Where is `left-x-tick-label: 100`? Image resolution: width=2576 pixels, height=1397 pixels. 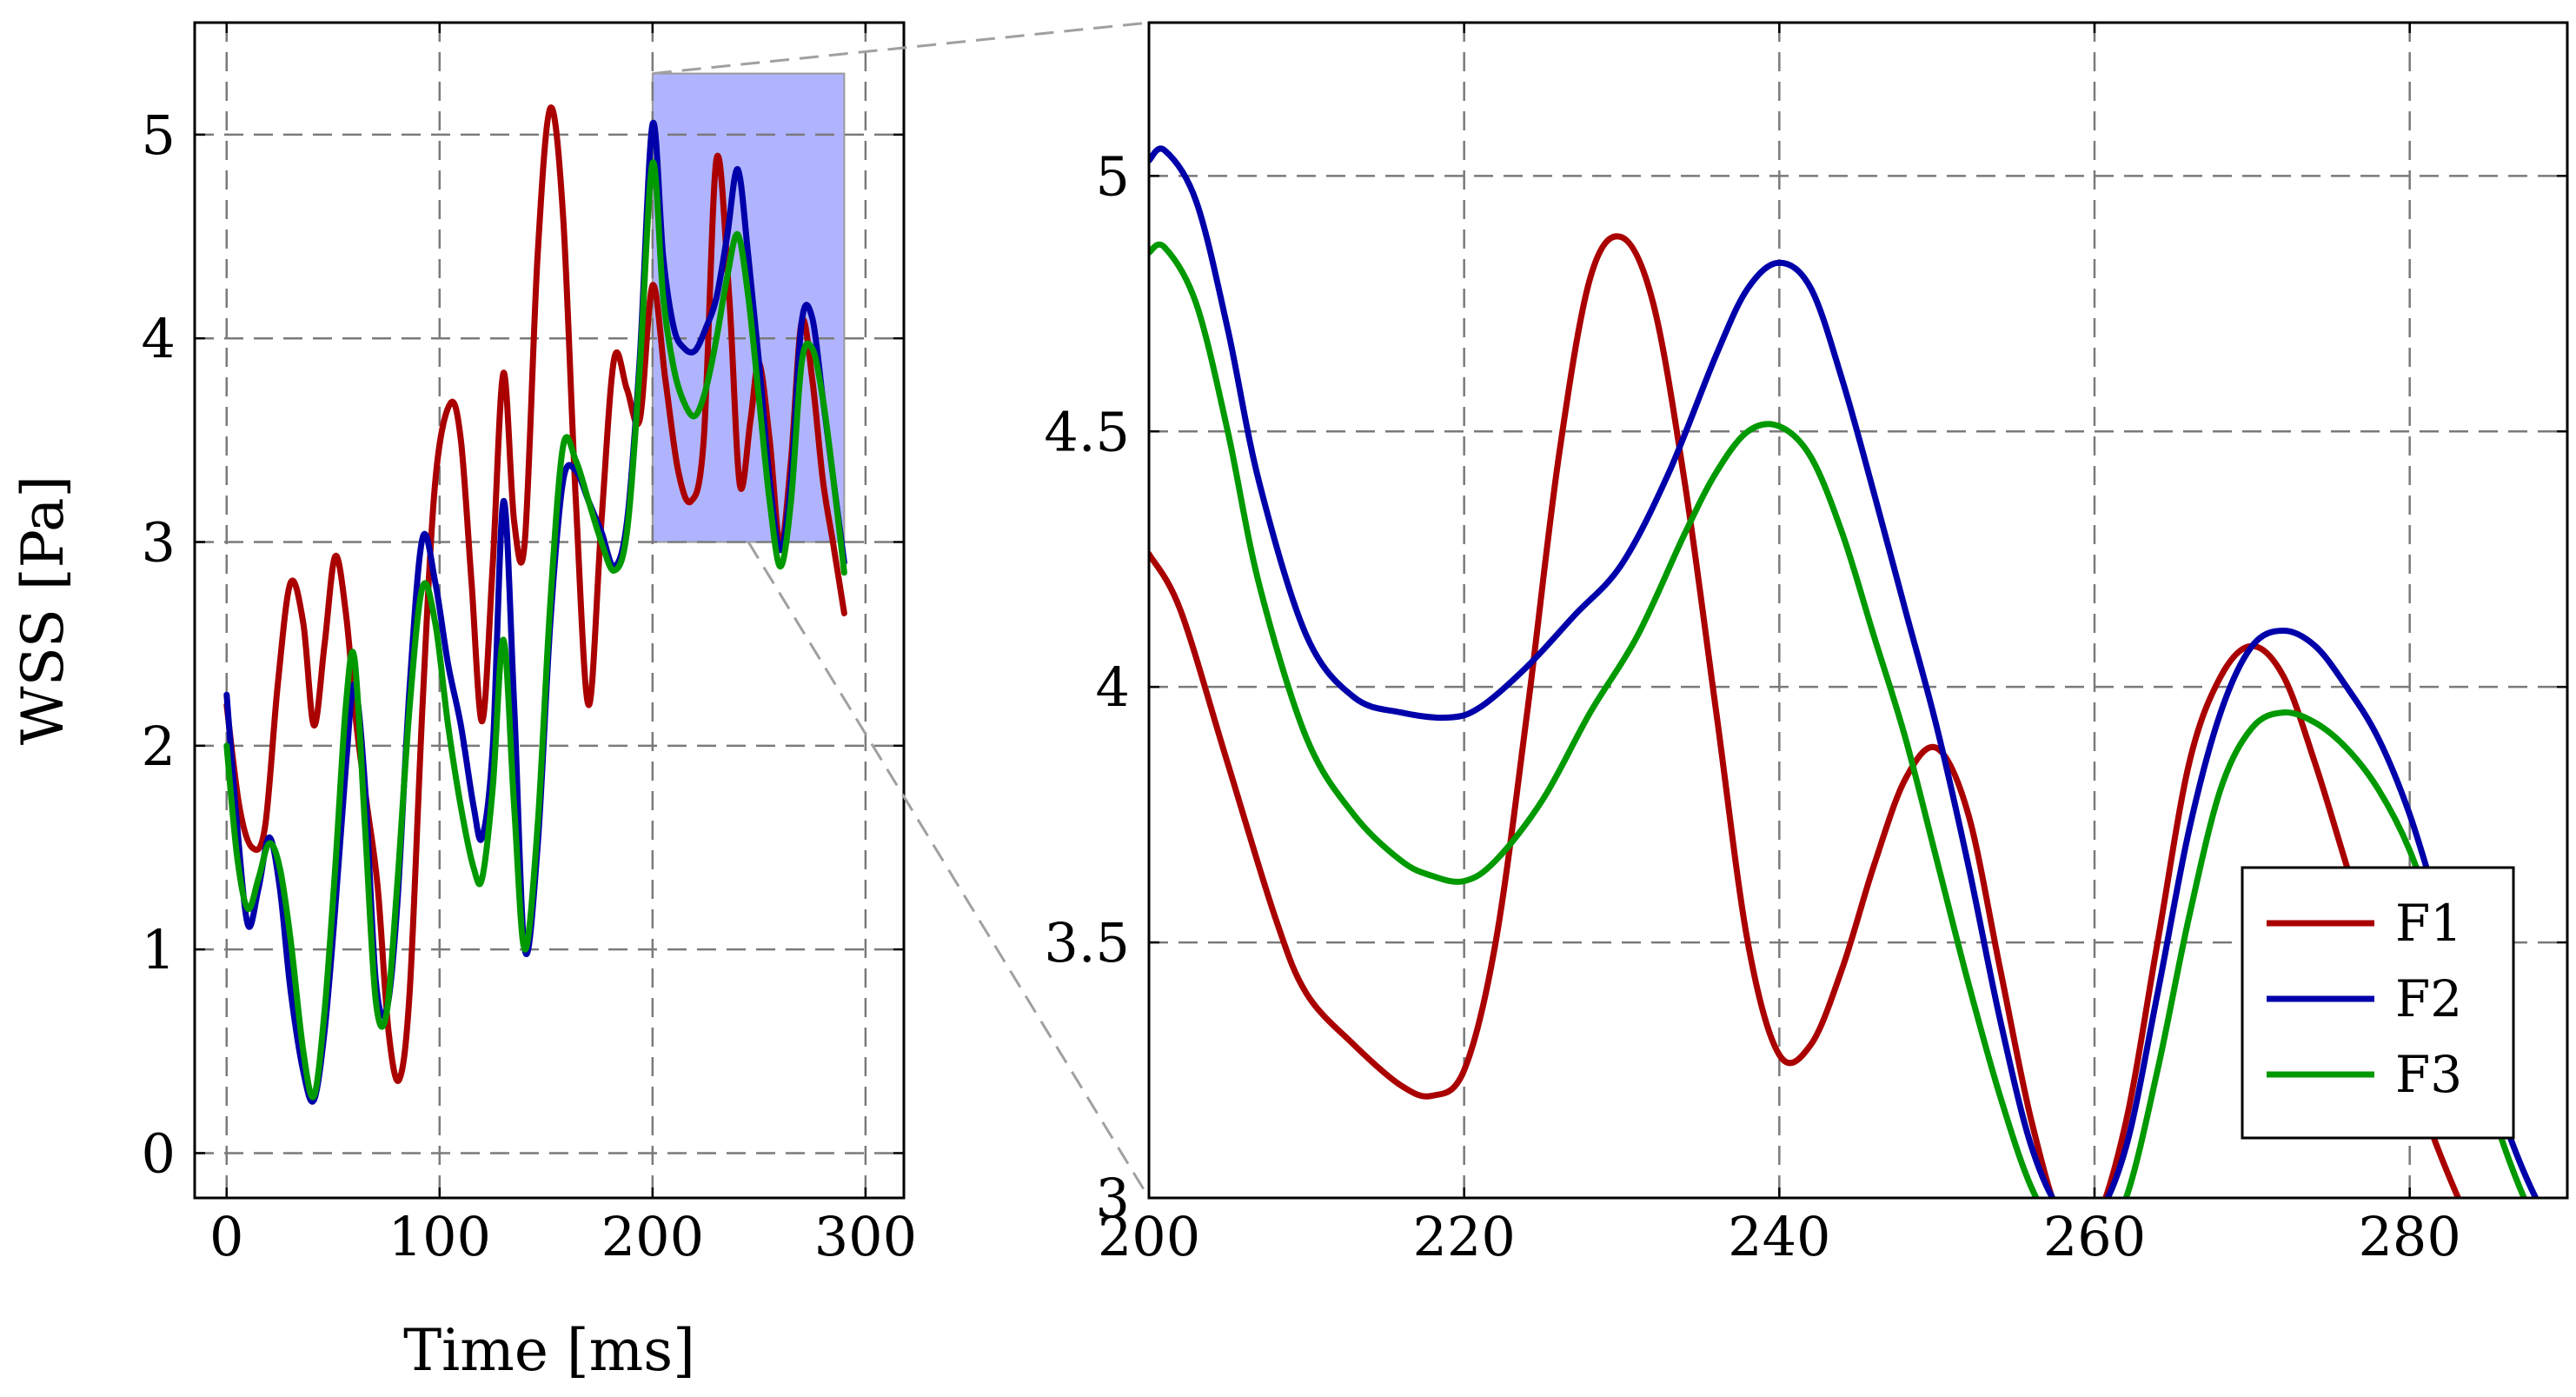
left-x-tick-label: 100 is located at coordinates (439, 1236).